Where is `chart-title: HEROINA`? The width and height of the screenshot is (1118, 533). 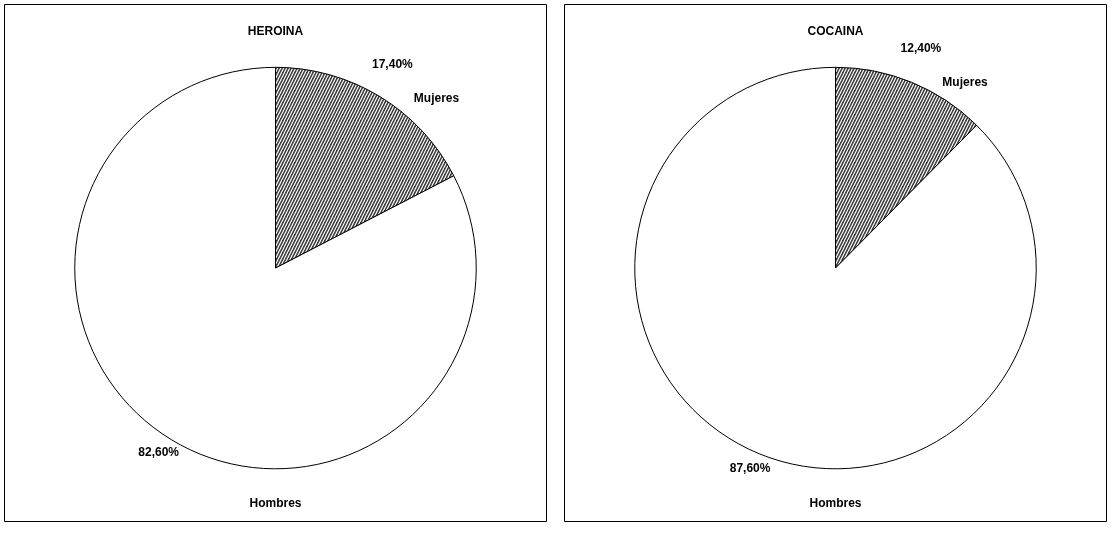 chart-title: HEROINA is located at coordinates (275, 30).